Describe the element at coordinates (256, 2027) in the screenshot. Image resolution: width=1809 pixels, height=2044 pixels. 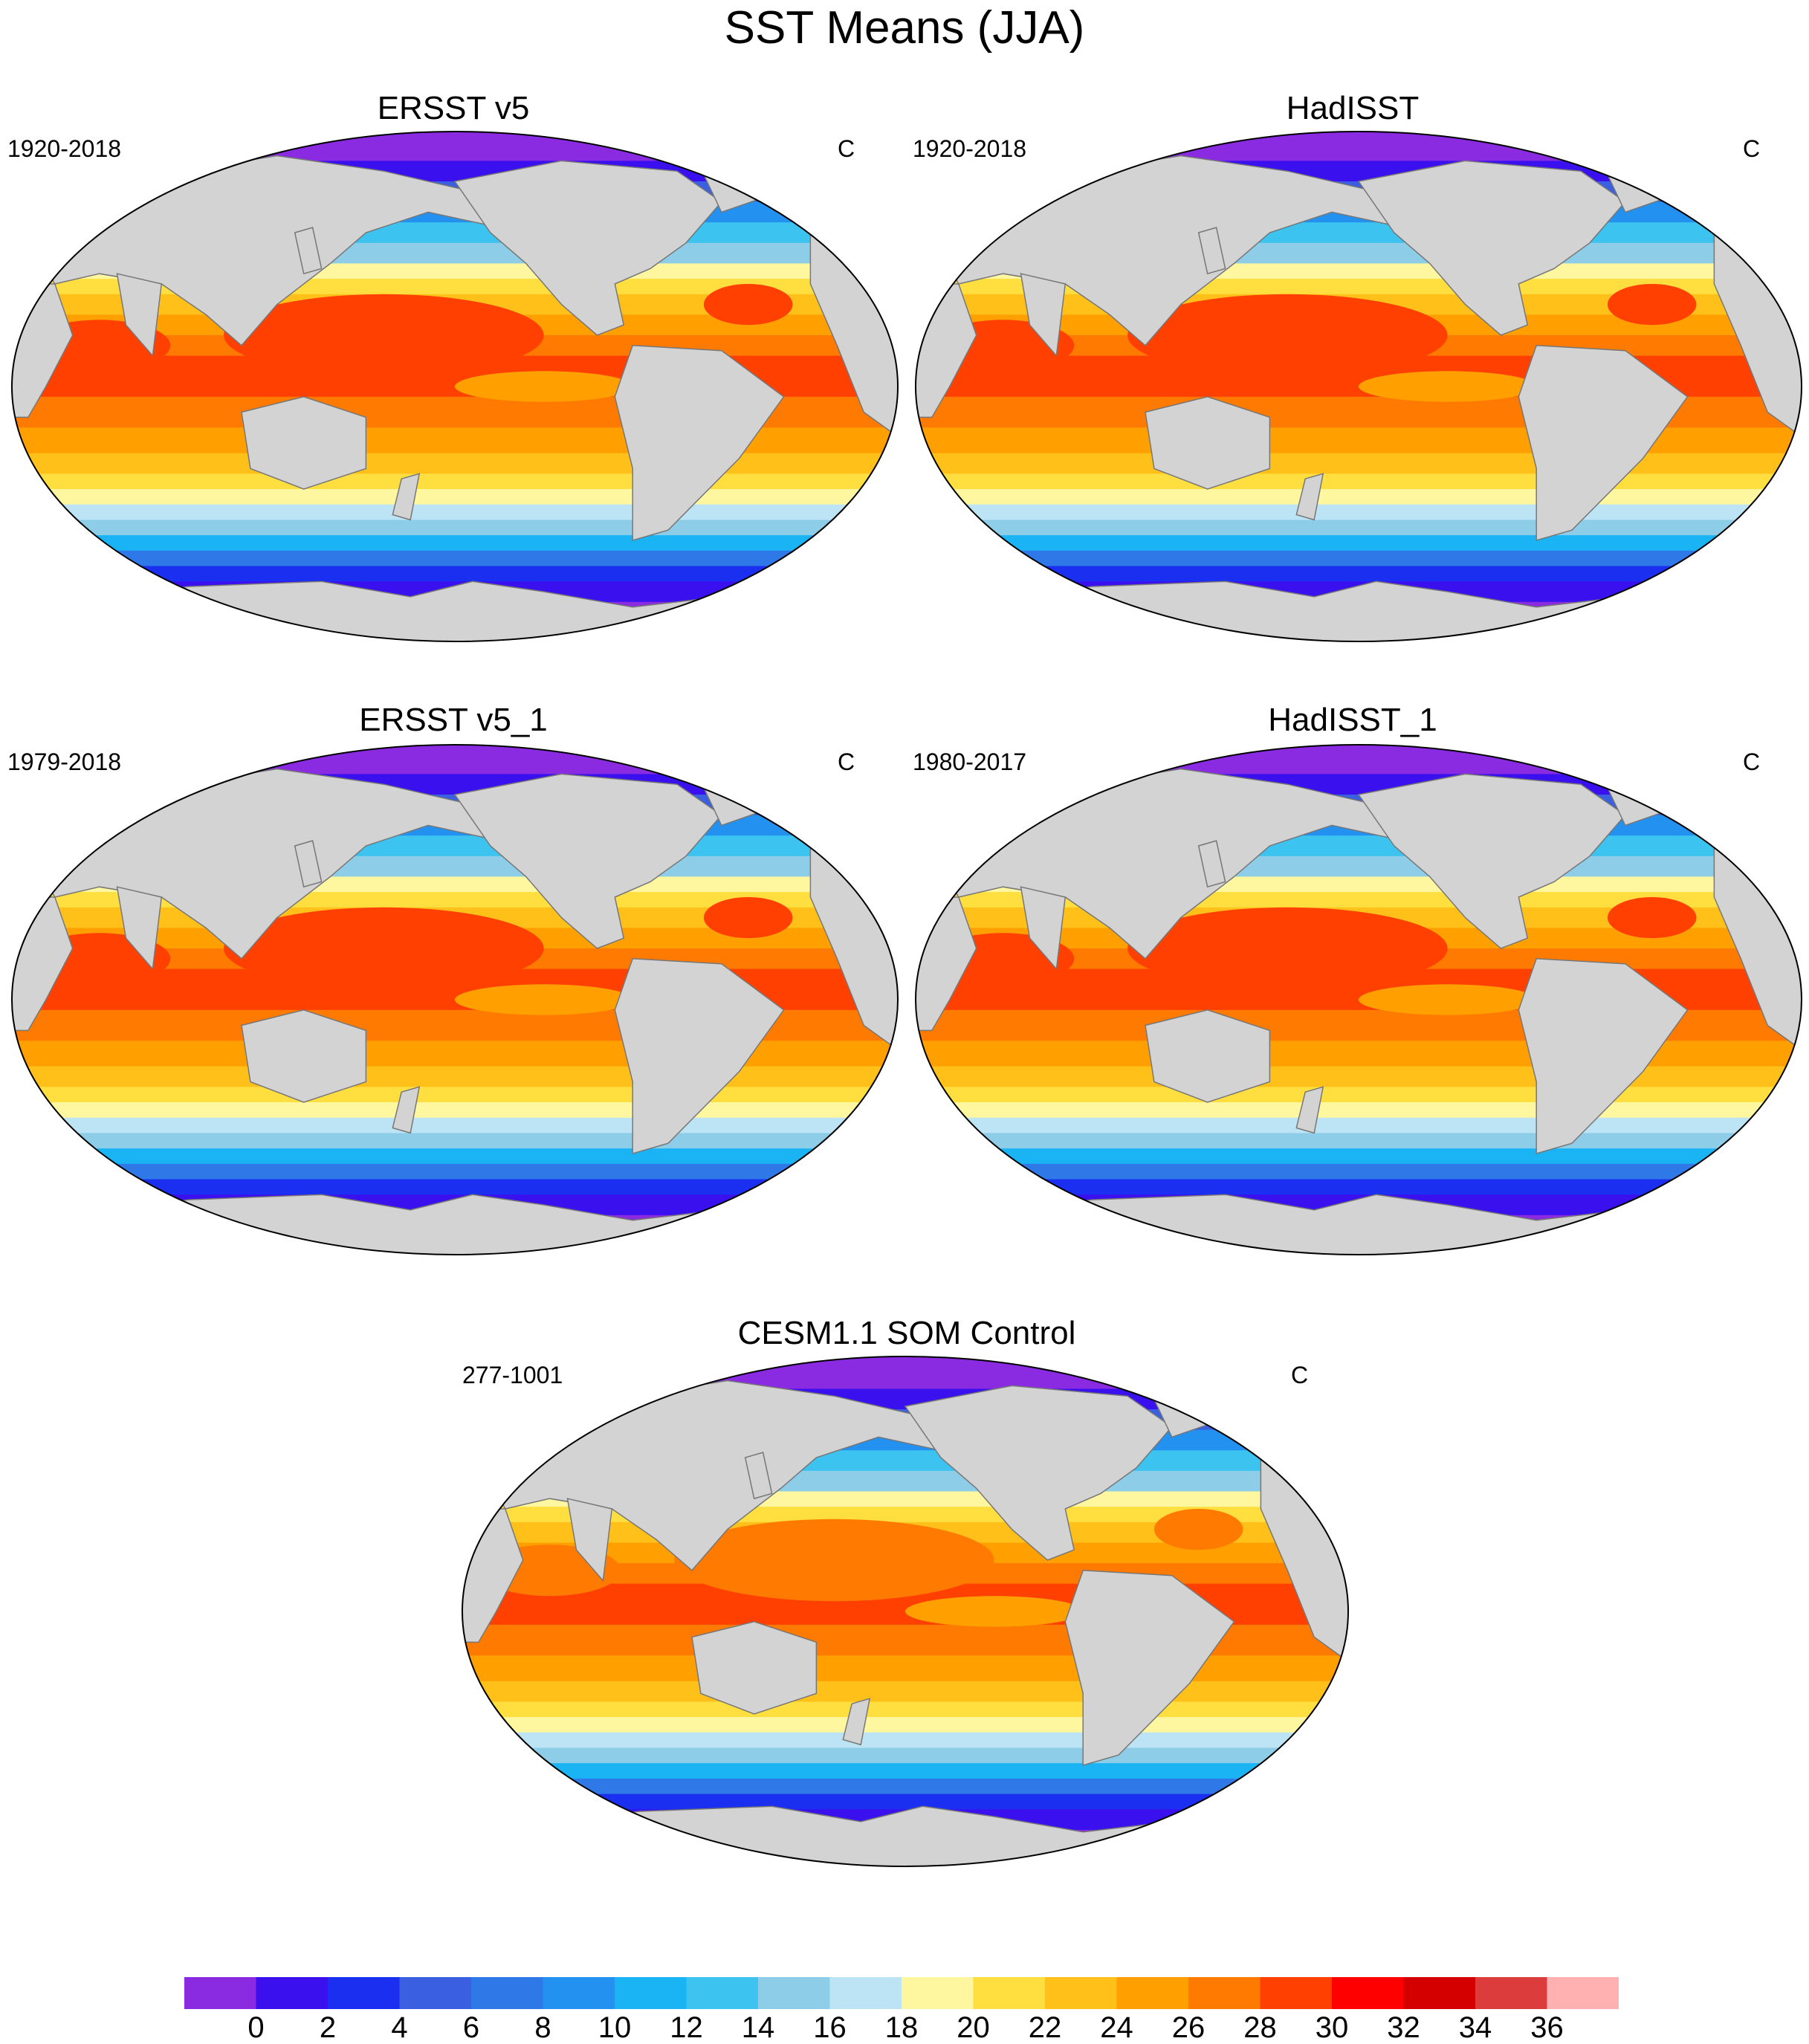
I see `colorbar-tick-label: 0` at that location.